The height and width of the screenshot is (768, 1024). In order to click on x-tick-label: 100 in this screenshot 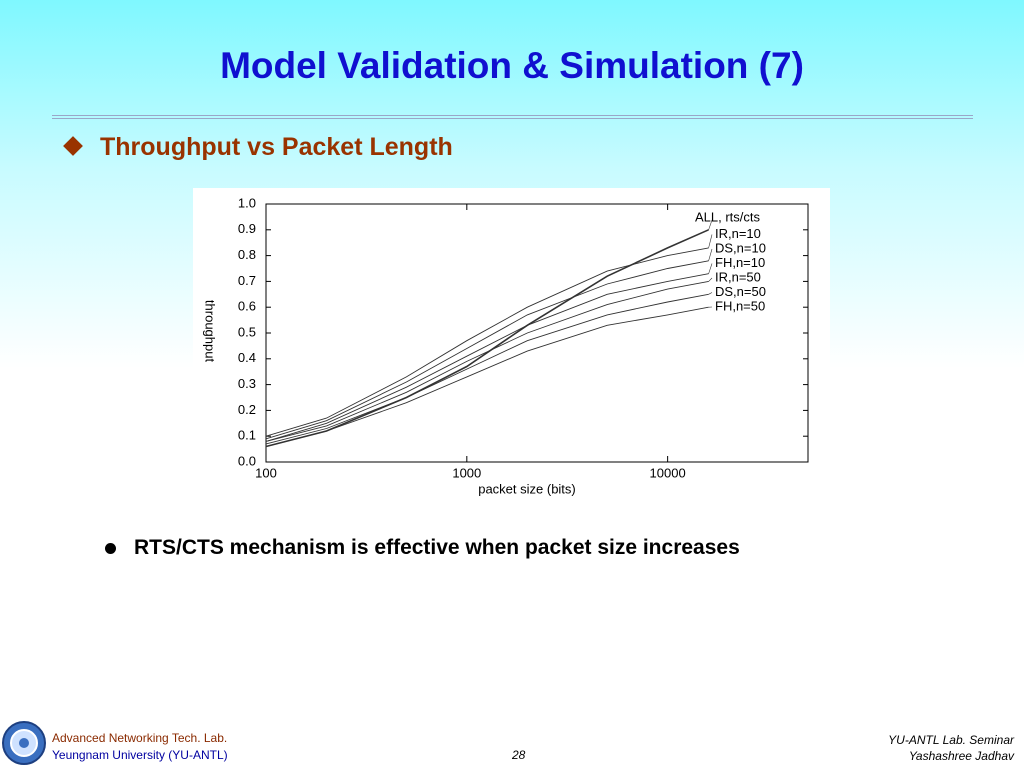, I will do `click(266, 472)`.